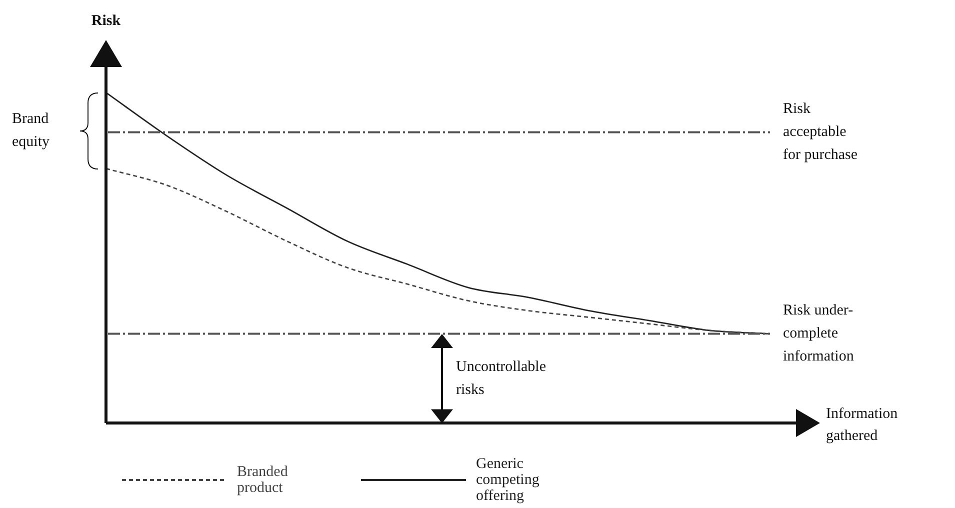  What do you see at coordinates (818, 333) in the screenshot?
I see `ref-line-label: Risk under-complete information` at bounding box center [818, 333].